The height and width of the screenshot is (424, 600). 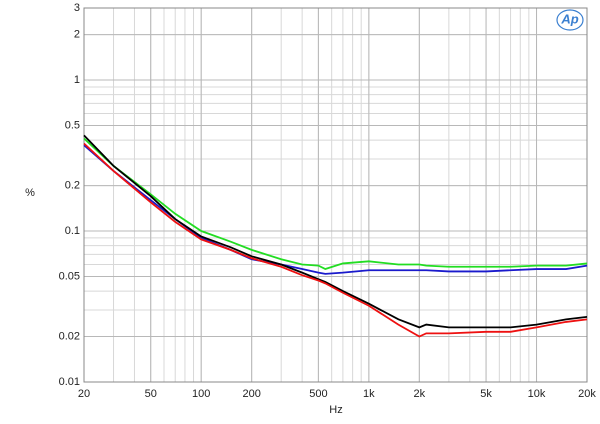 What do you see at coordinates (318, 394) in the screenshot?
I see `x-tick-label: 500` at bounding box center [318, 394].